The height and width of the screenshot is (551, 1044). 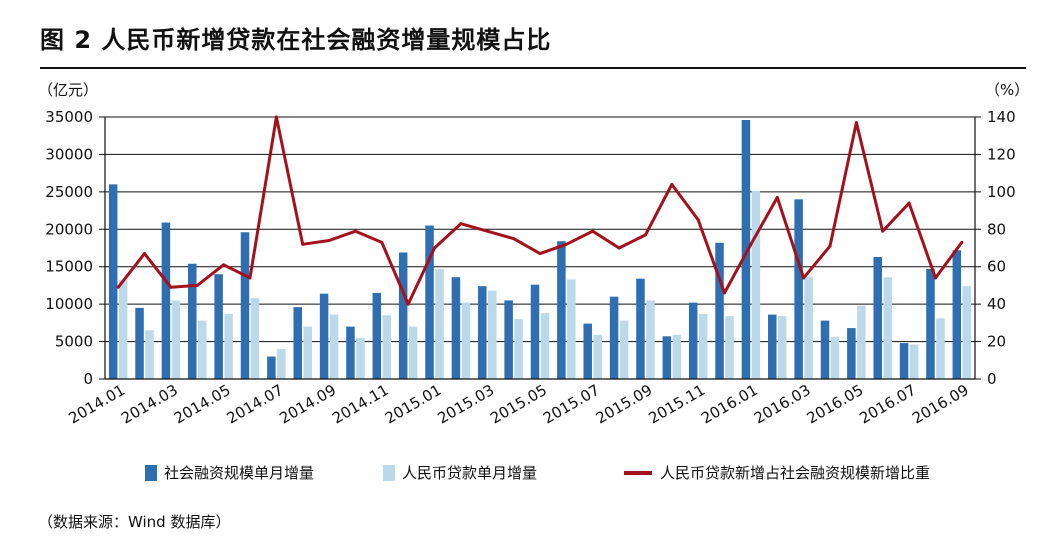 I want to click on y-axis-right-ticks: 0 20 40 60 80 100 120 140, so click(x=995, y=248).